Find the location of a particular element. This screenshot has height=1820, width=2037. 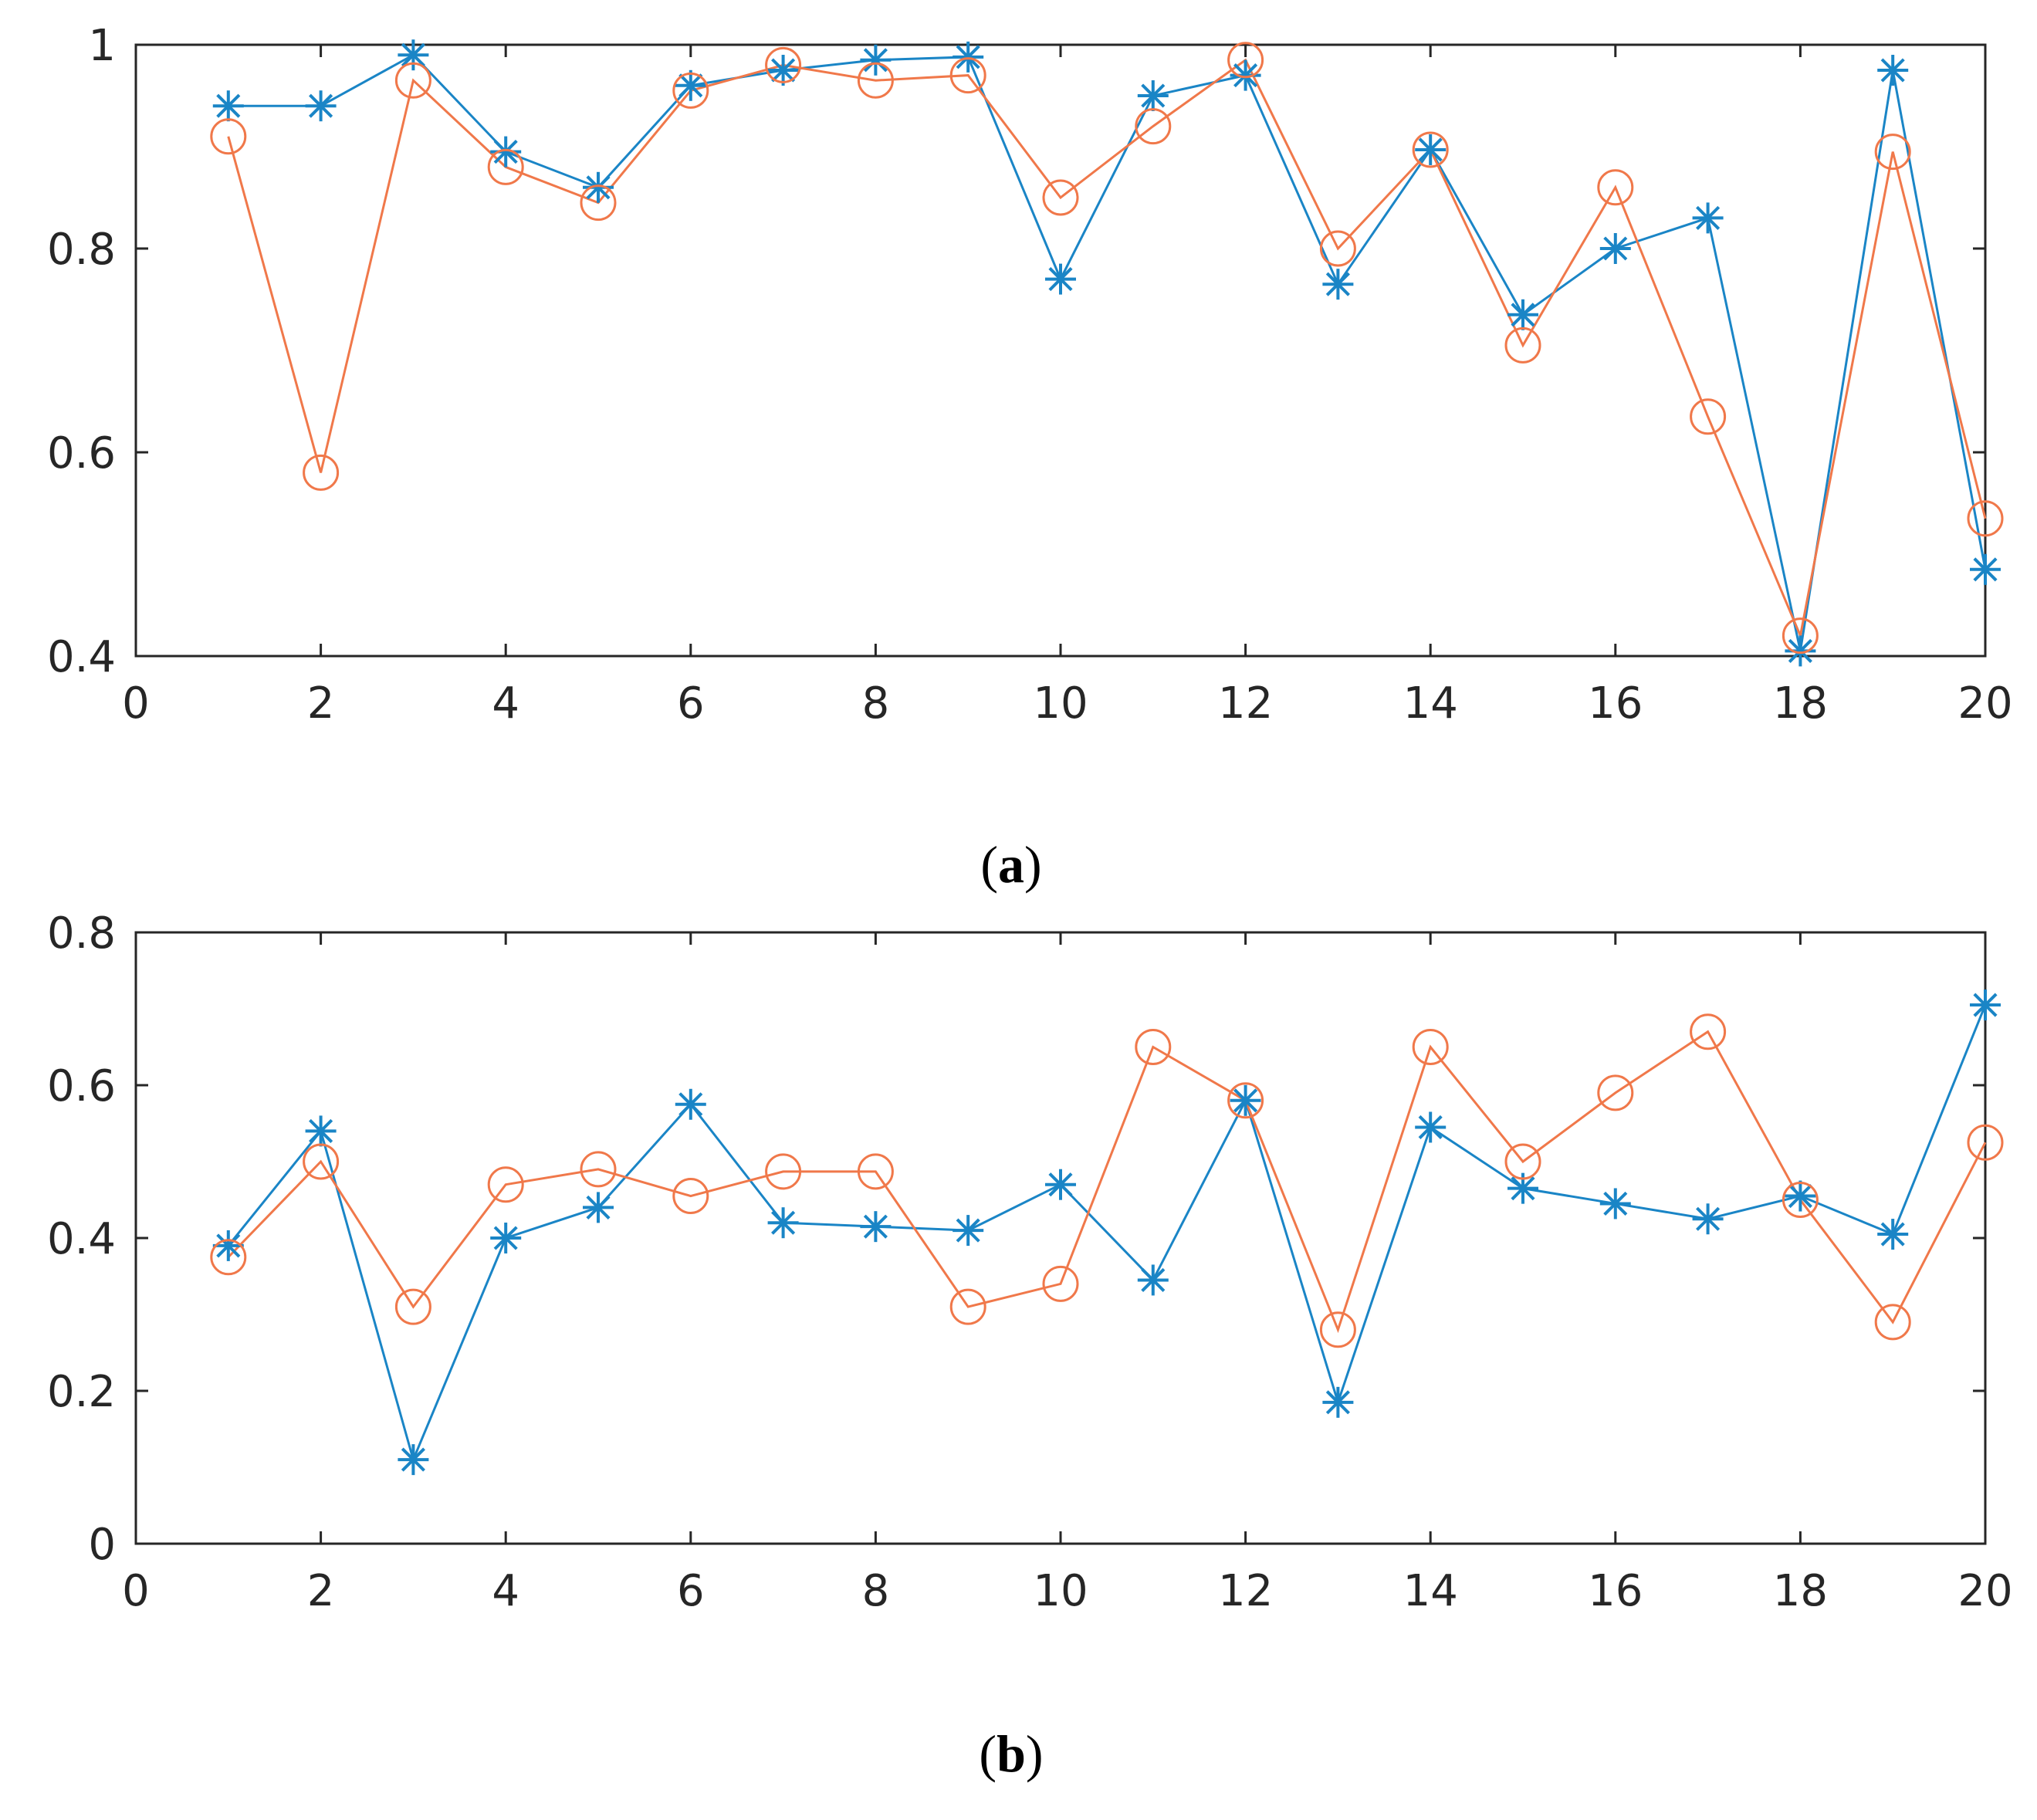

series-line-circle is located at coordinates (1107, 1182).